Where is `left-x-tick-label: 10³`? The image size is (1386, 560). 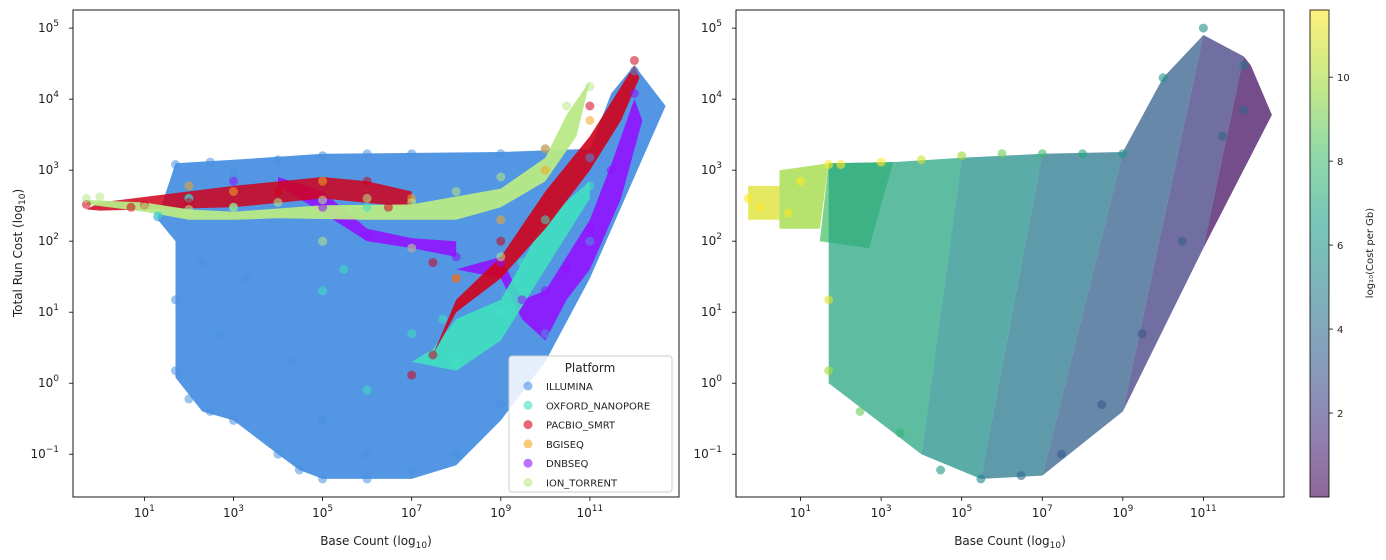
left-x-tick-label: 10³ is located at coordinates (233, 512).